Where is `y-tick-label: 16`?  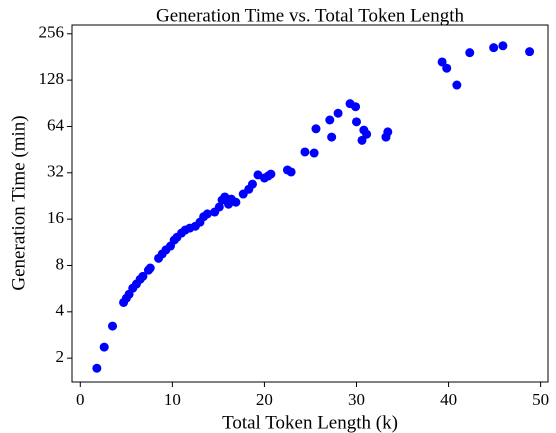
y-tick-label: 16 is located at coordinates (55, 217).